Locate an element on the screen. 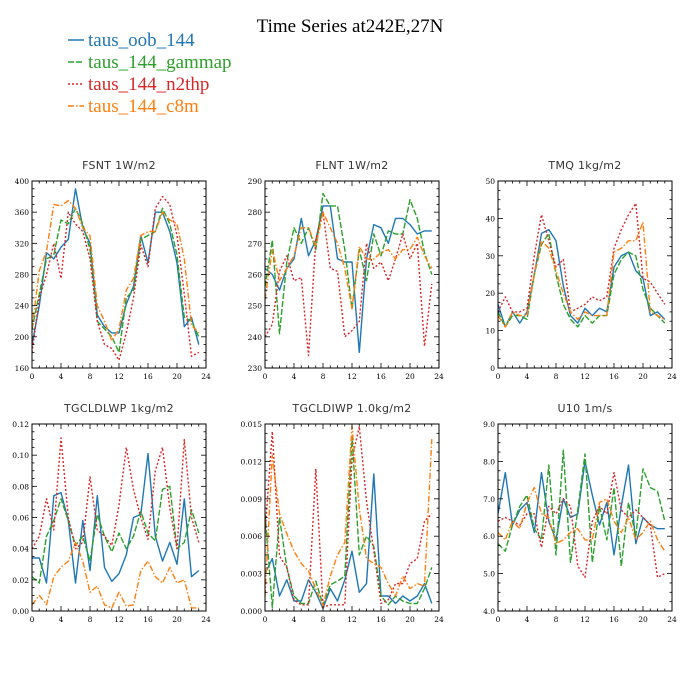 This screenshot has height=700, width=700. figure-title: Time Series at242E,27N is located at coordinates (350, 26).